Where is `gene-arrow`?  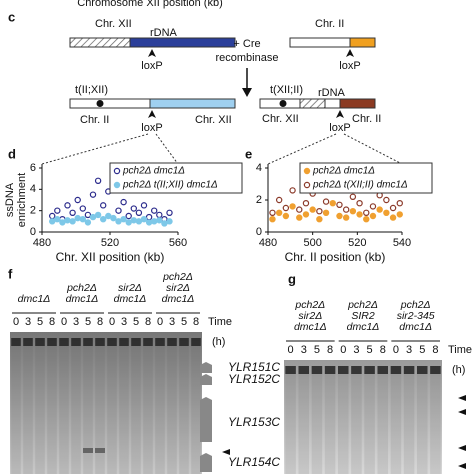 gene-arrow is located at coordinates (206, 379).